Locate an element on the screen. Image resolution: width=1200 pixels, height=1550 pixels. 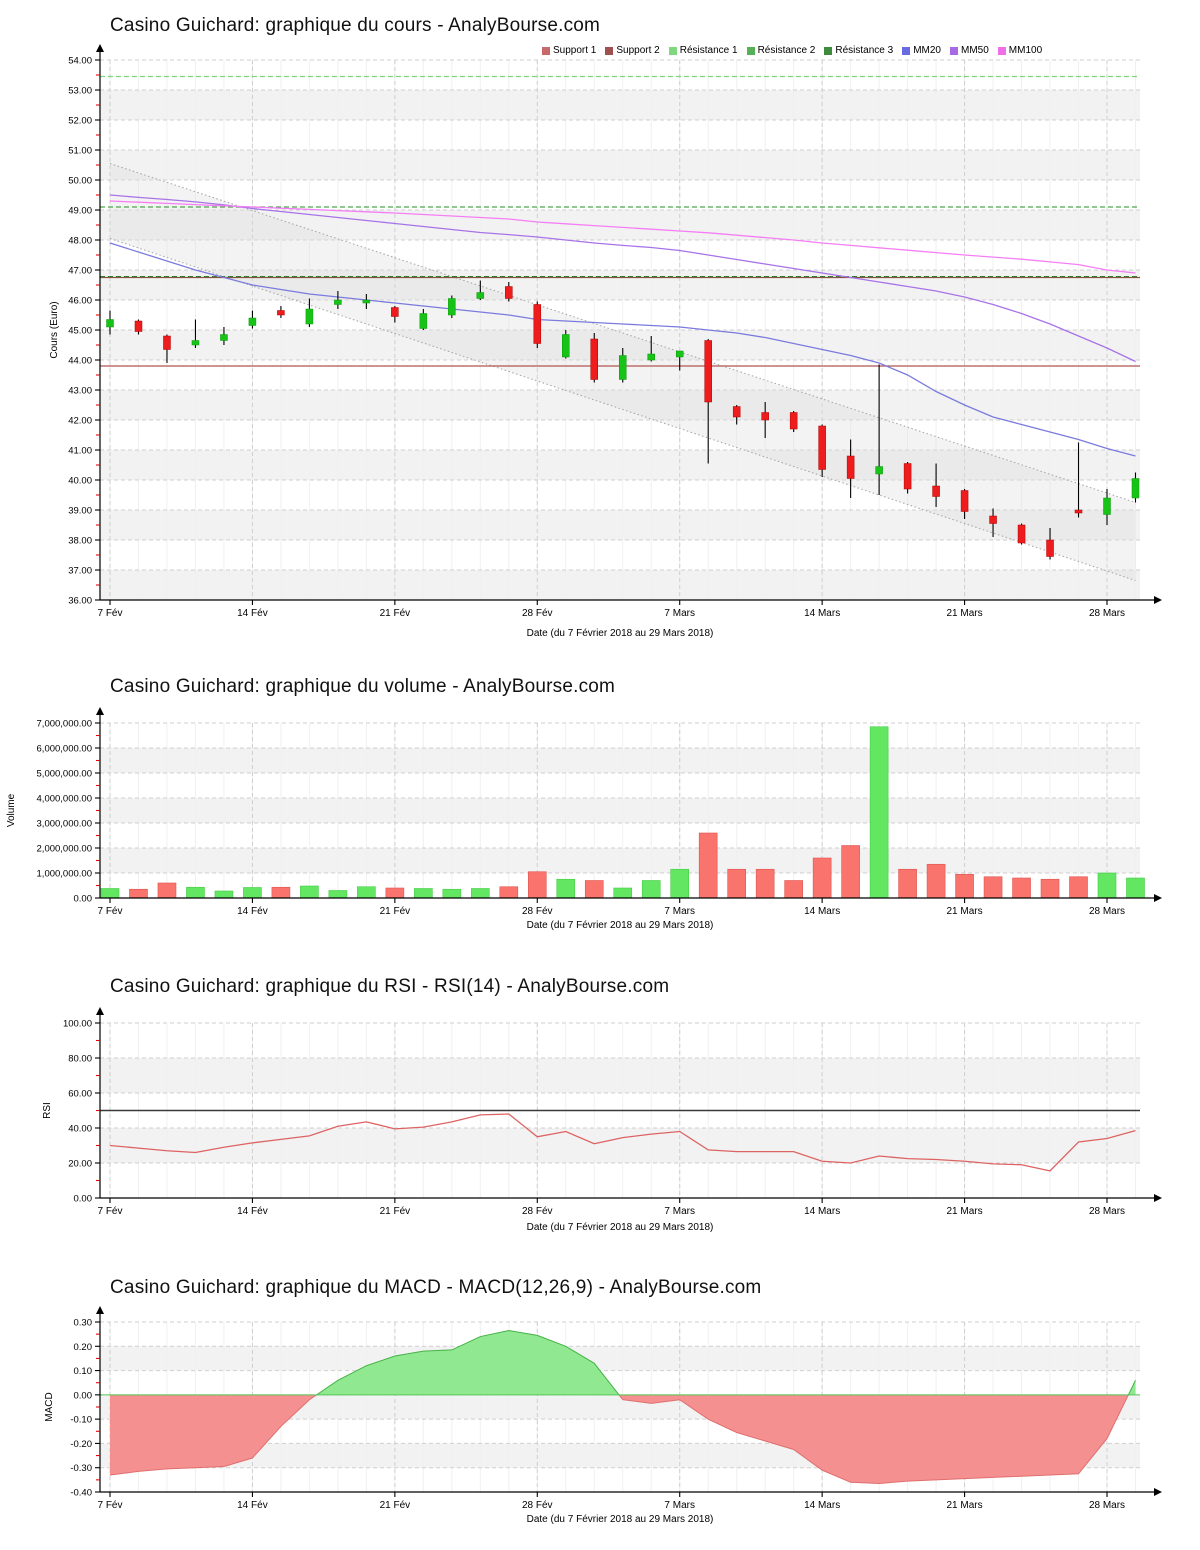
y-tick-label: 40.00 is located at coordinates (80, 1129).